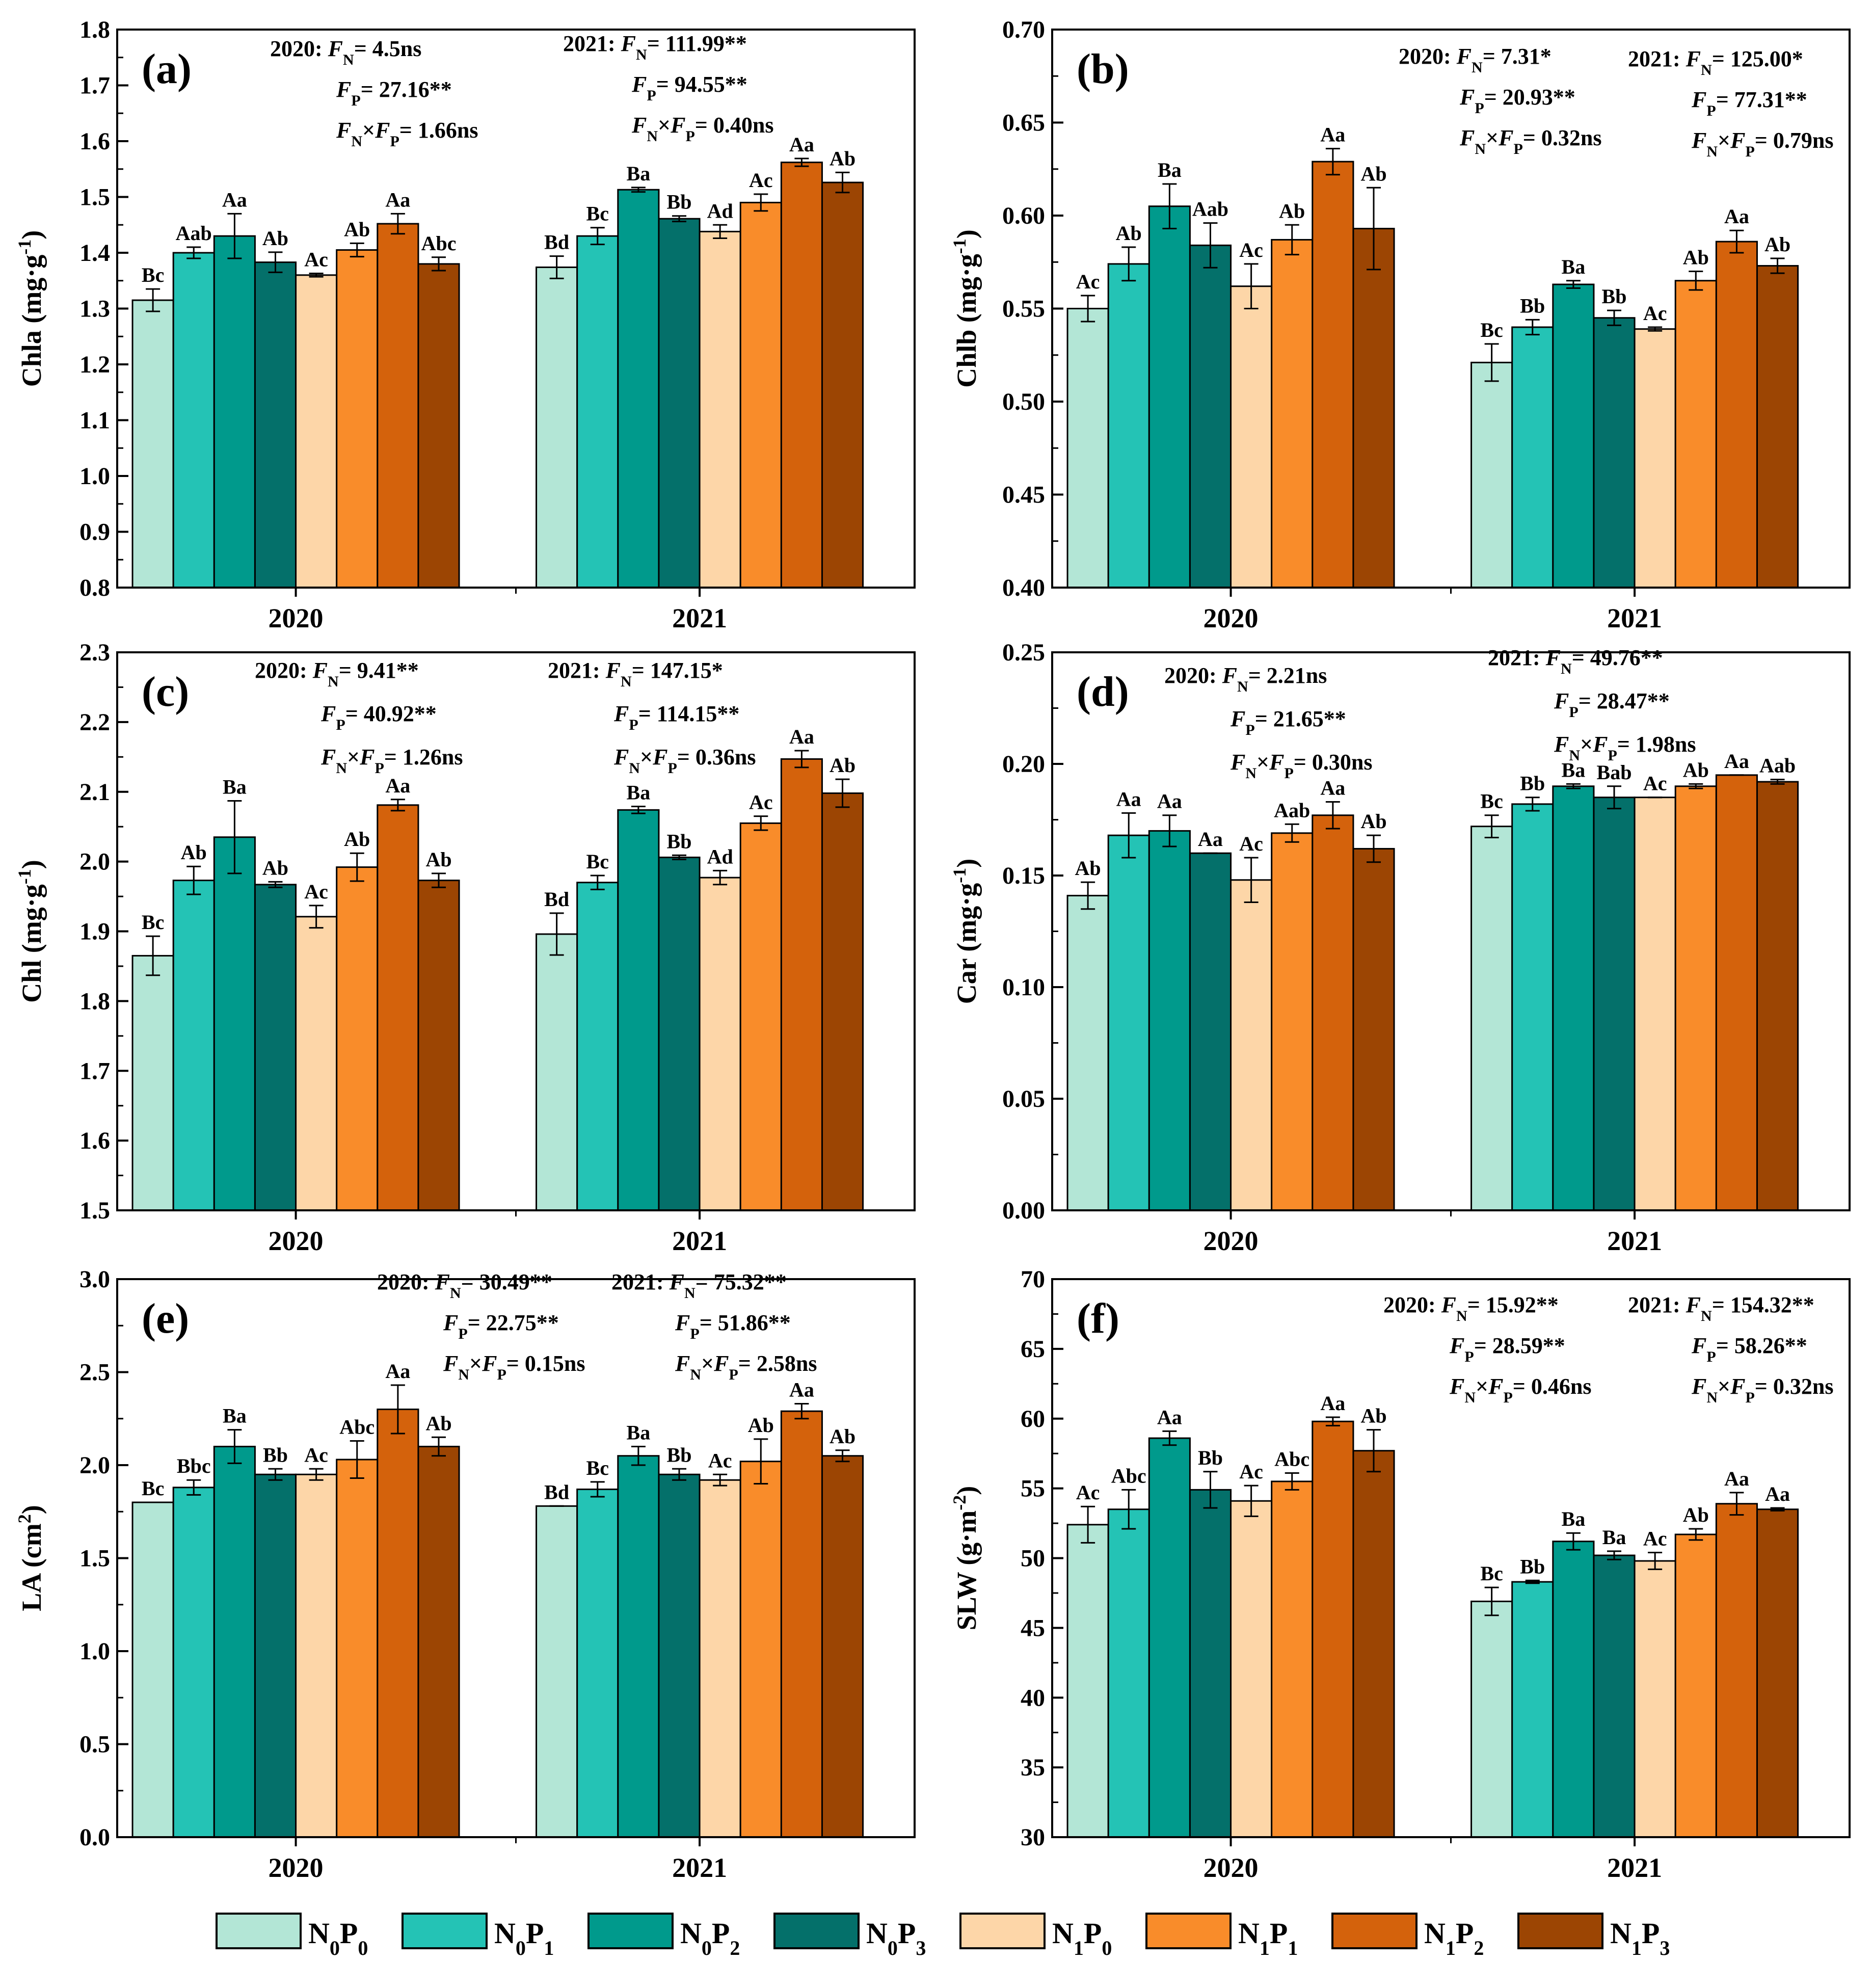 The height and width of the screenshot is (1988, 1872). What do you see at coordinates (94, 29) in the screenshot?
I see `y-tick-label: 1.8` at bounding box center [94, 29].